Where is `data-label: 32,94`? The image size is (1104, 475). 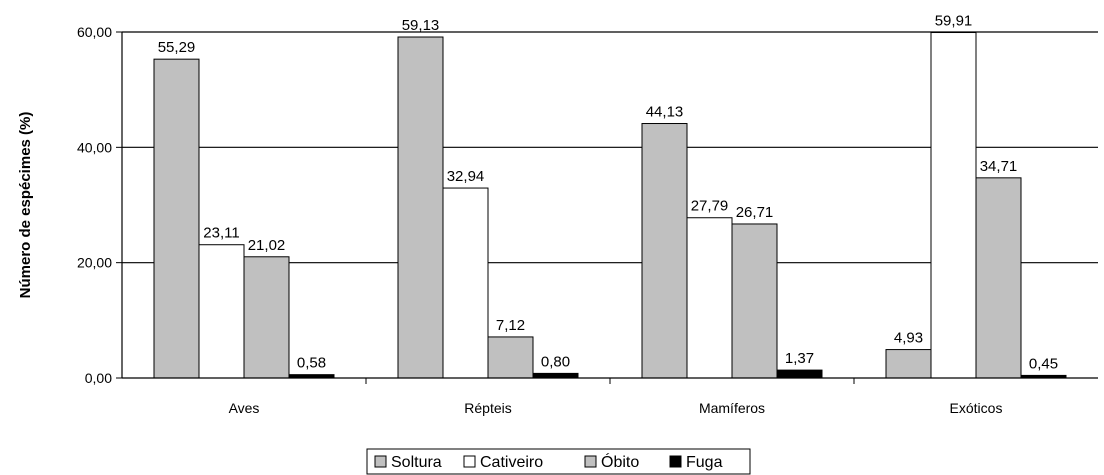
data-label: 32,94 is located at coordinates (466, 176).